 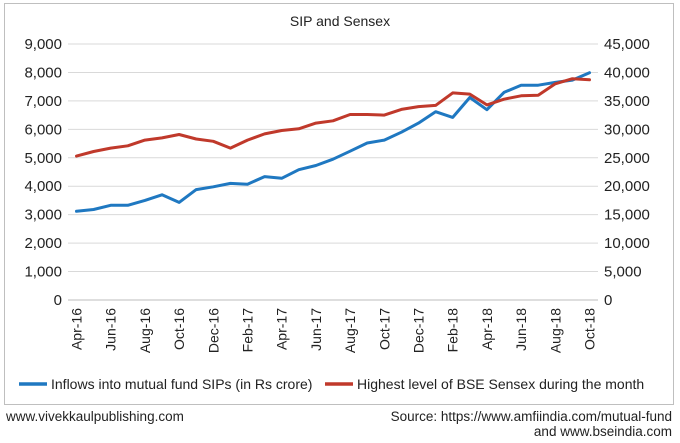 I want to click on x-axis-tick-label: Feb-18, so click(x=453, y=330).